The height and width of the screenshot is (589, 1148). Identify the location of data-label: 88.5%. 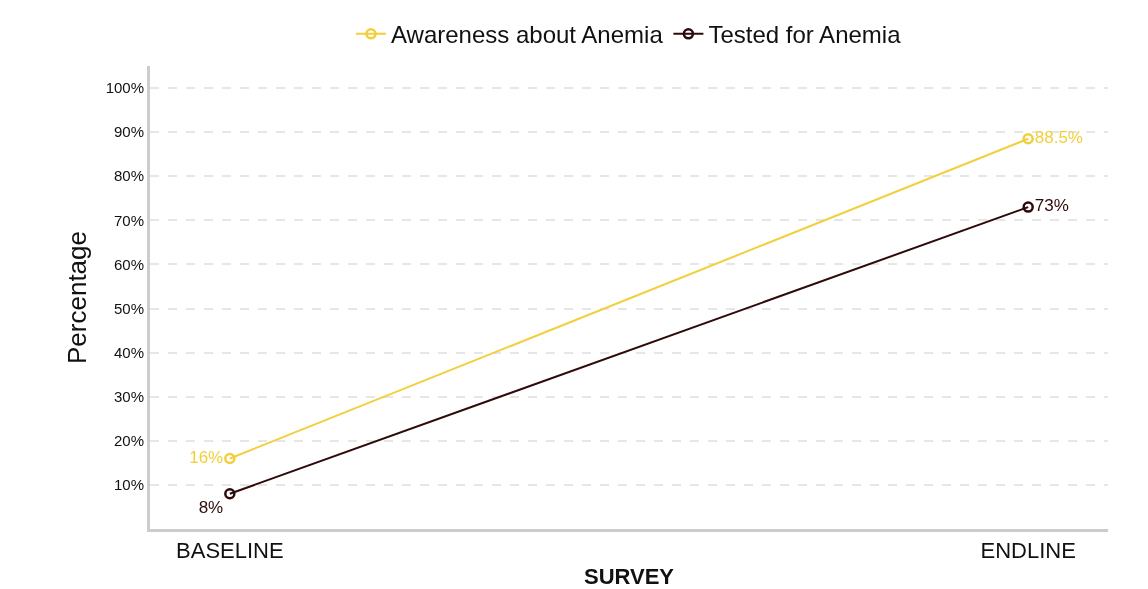
(1058, 138).